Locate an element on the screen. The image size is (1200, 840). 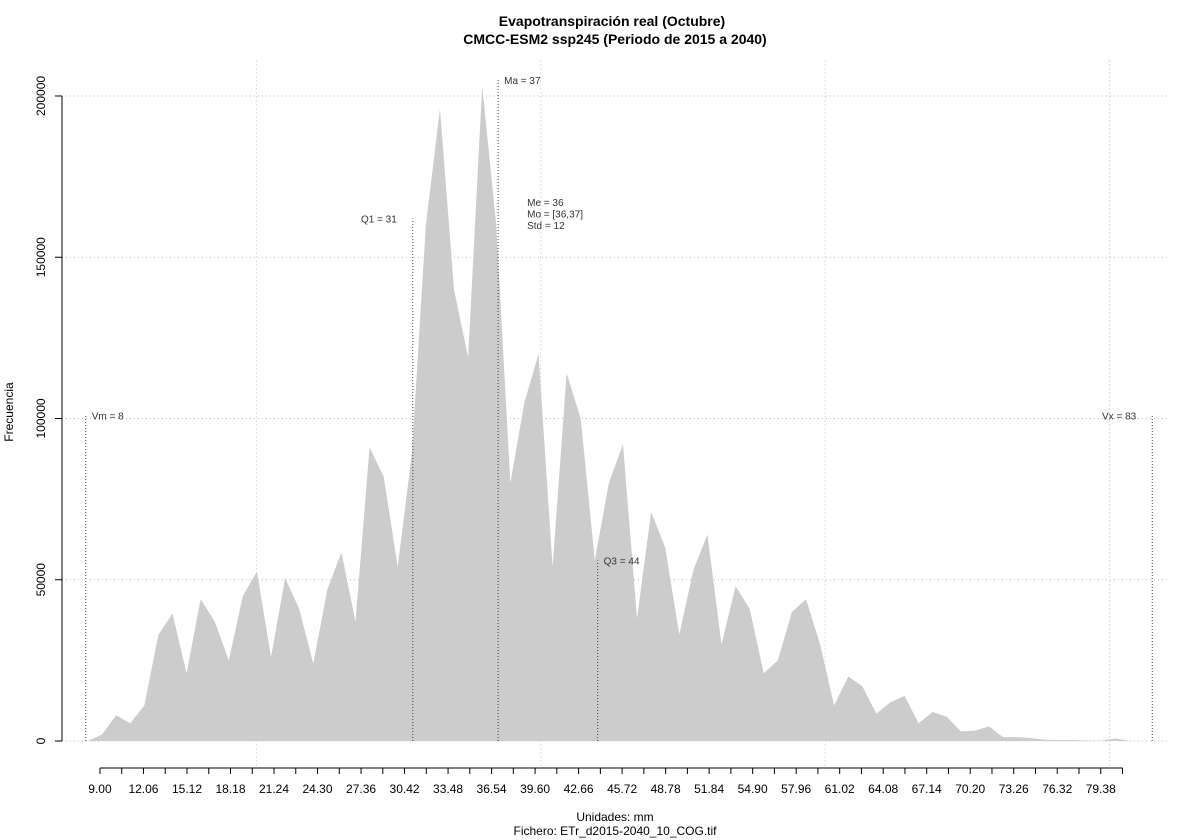
x-tick-label: 51.84 is located at coordinates (709, 789).